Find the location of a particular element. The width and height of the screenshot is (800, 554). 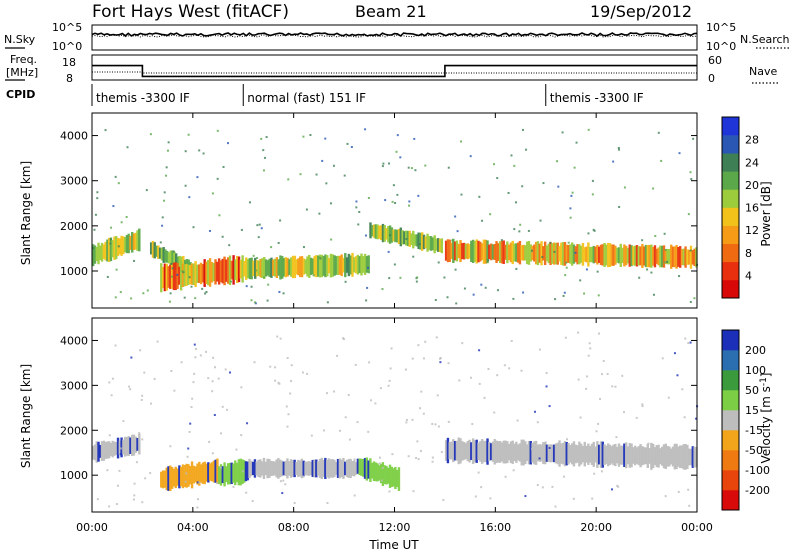

freq-panel is located at coordinates (394, 67).